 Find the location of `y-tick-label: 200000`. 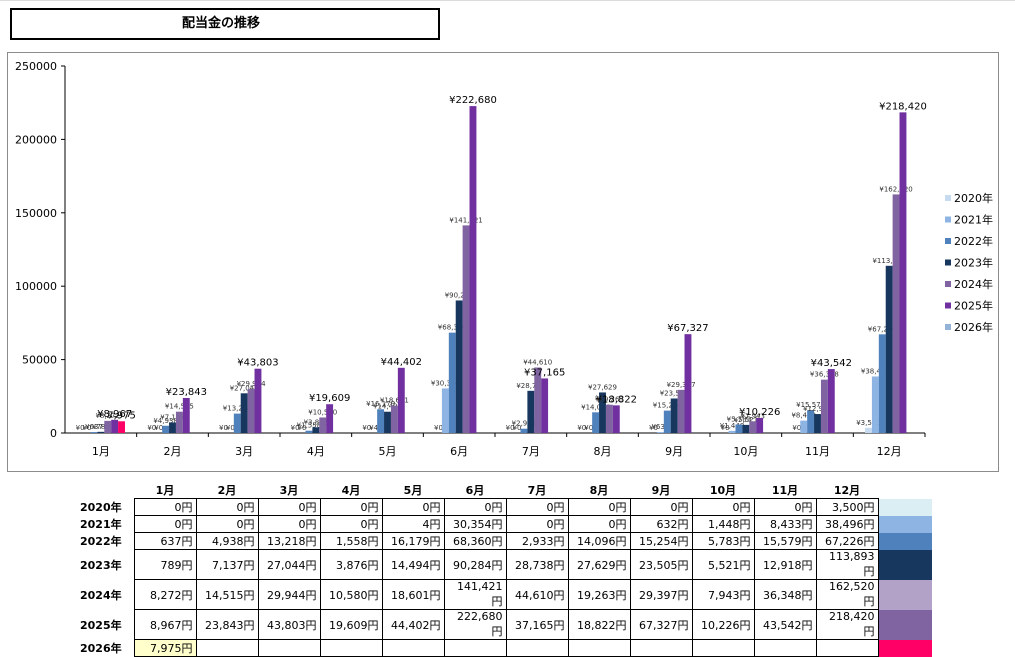

y-tick-label: 200000 is located at coordinates (36, 139).